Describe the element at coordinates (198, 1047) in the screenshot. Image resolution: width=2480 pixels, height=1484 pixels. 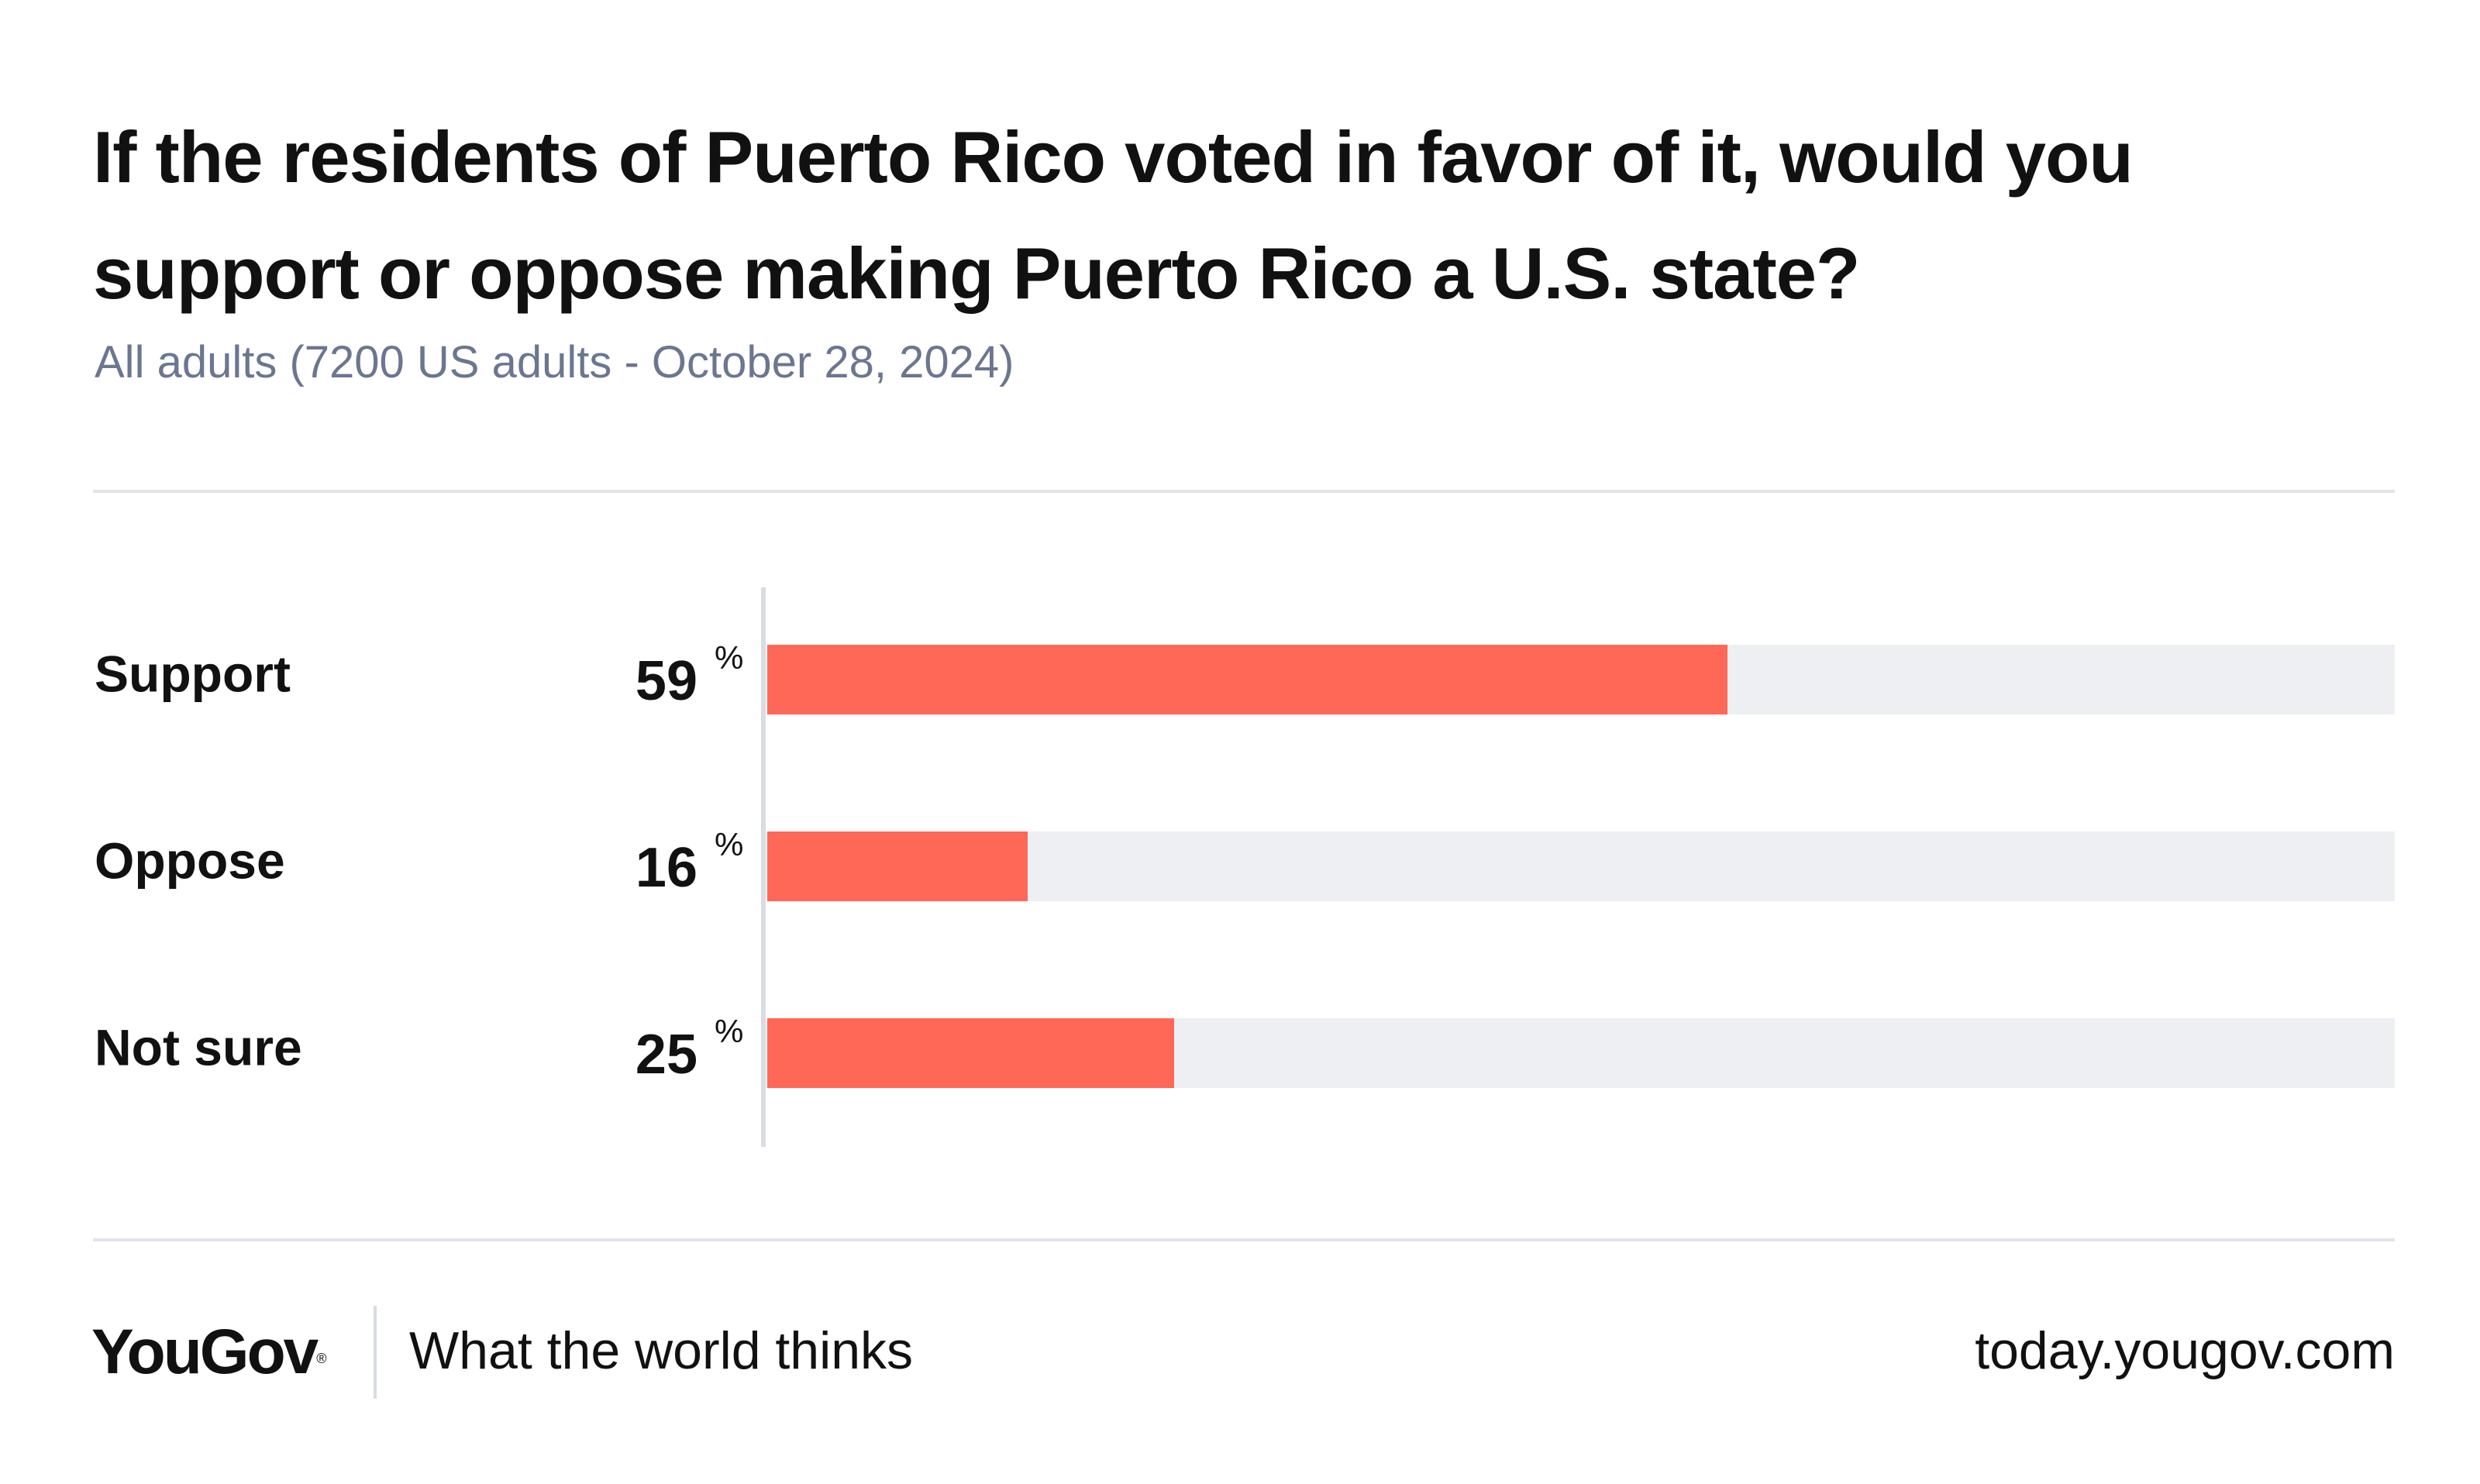
I see `category-label-not-sure: Not sure` at that location.